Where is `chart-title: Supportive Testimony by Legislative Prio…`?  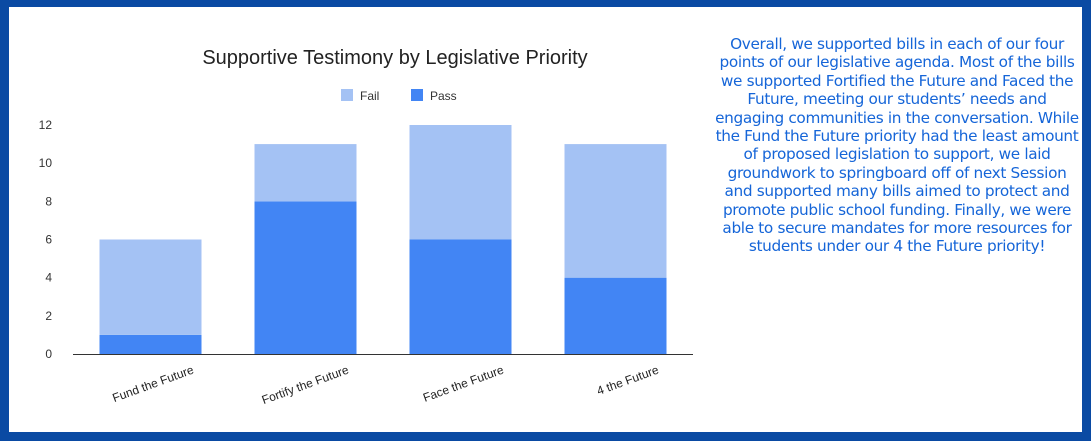
chart-title: Supportive Testimony by Legislative Prio… is located at coordinates (394, 58).